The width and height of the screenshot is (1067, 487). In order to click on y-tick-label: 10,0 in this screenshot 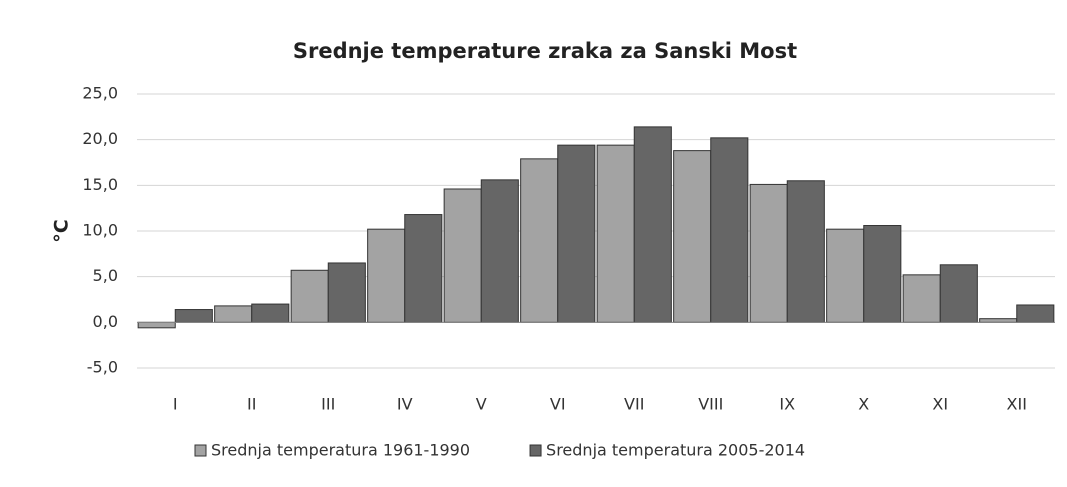, I will do `click(100, 230)`.